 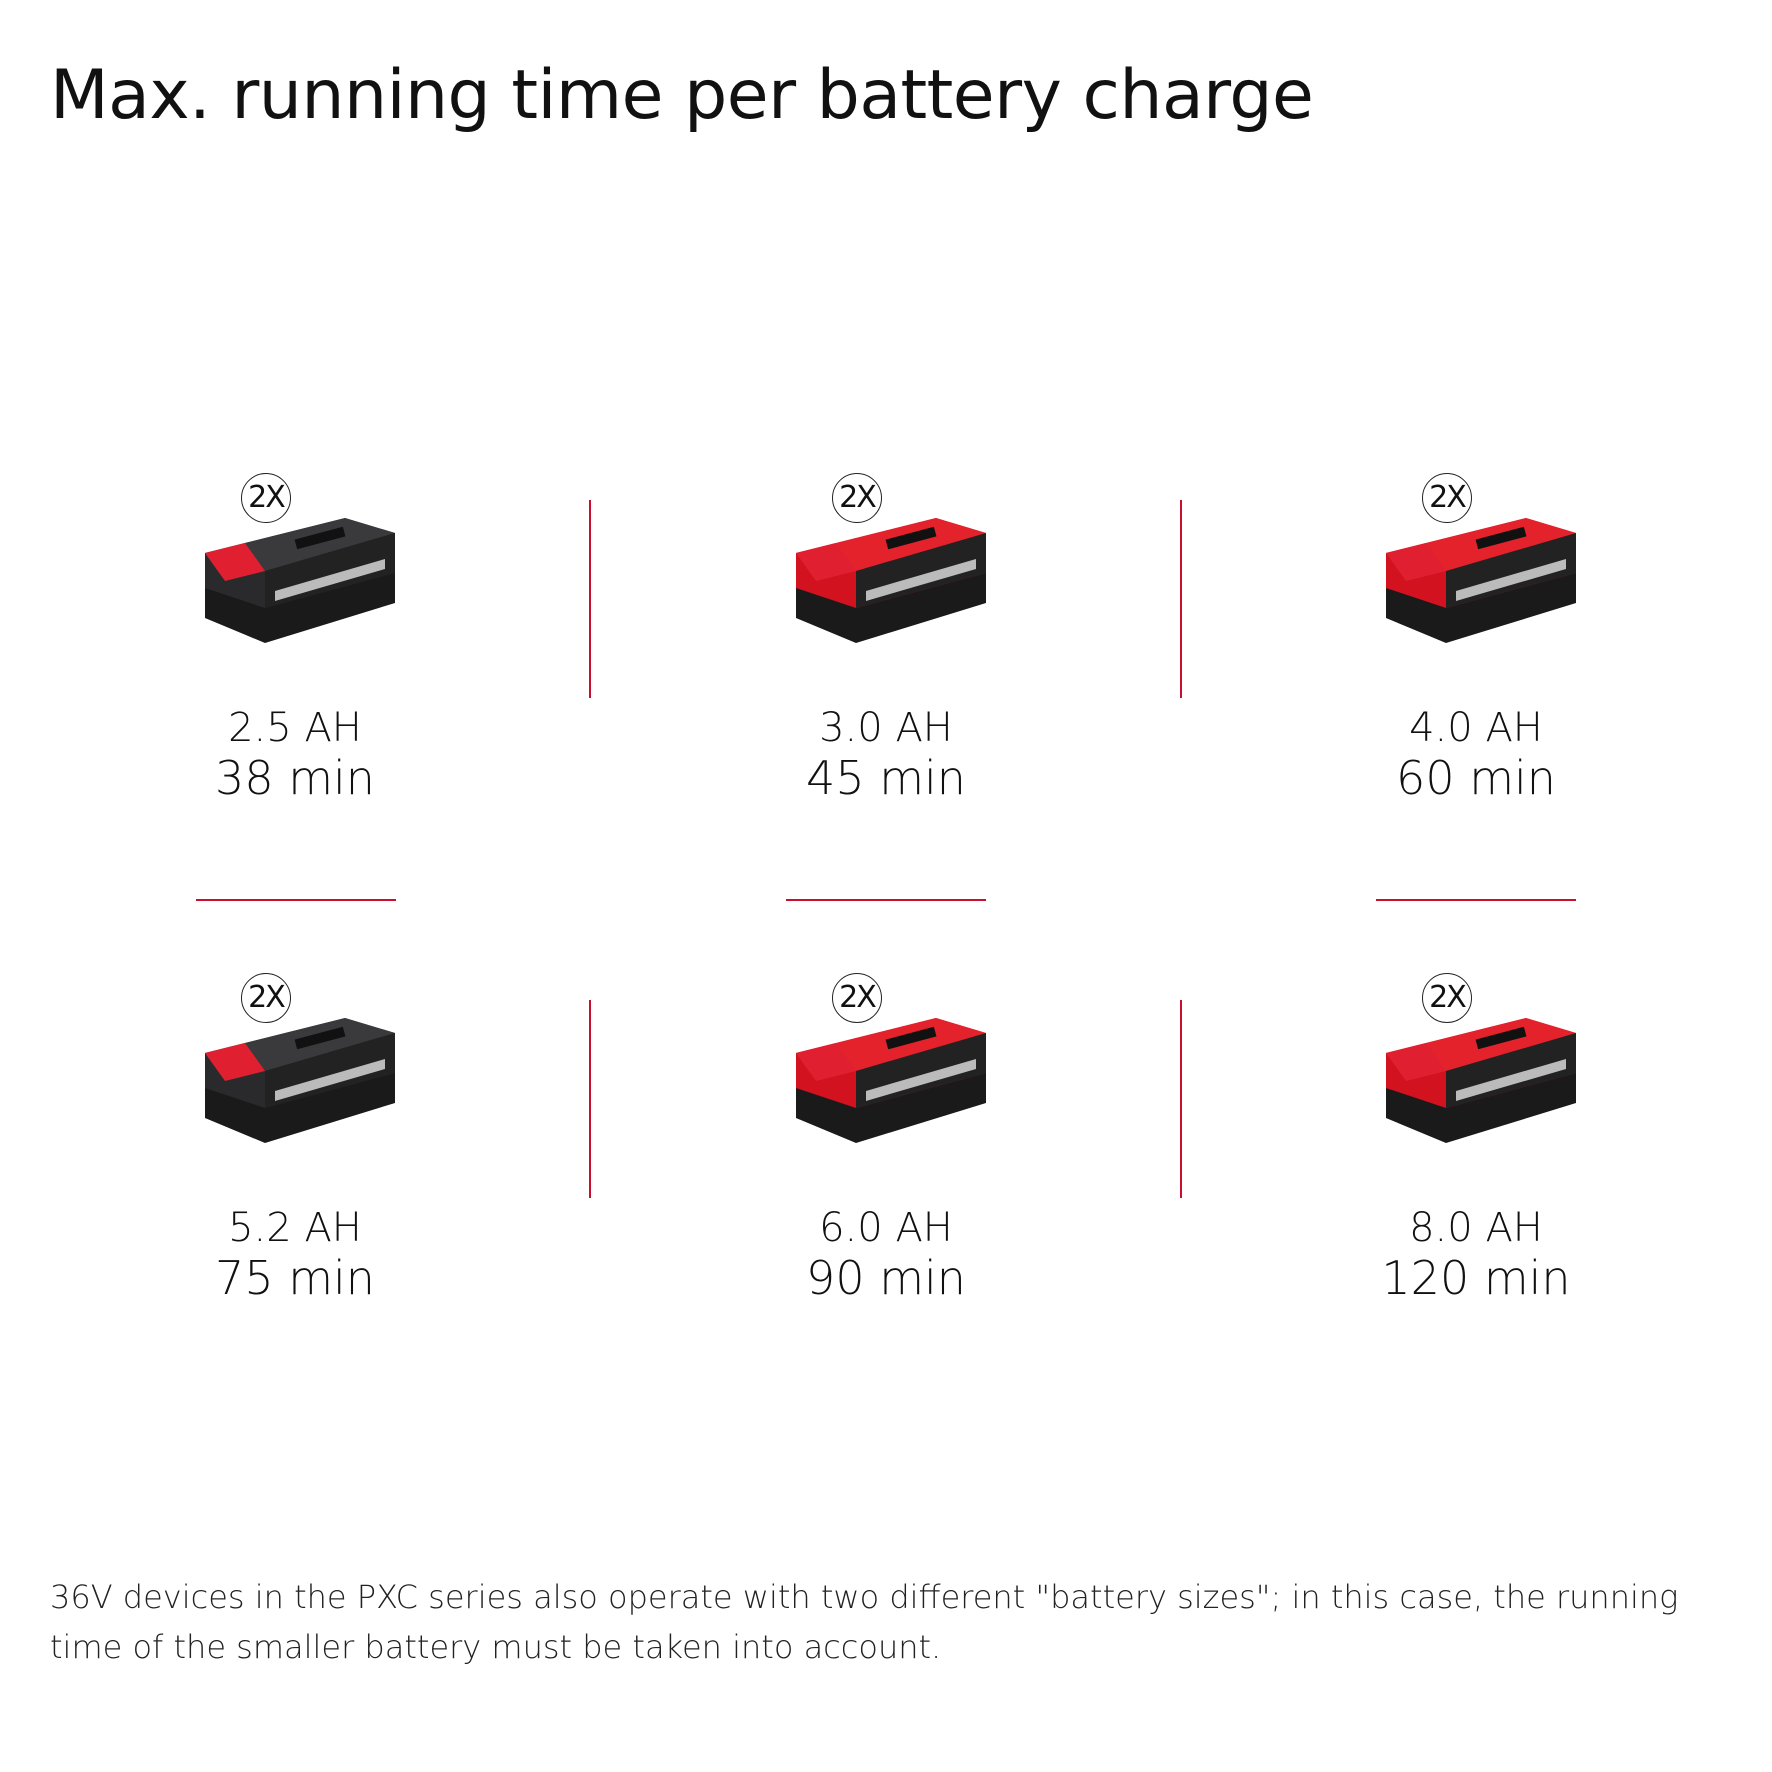 What do you see at coordinates (886, 1278) in the screenshot?
I see `battery-runtime: 90 min` at bounding box center [886, 1278].